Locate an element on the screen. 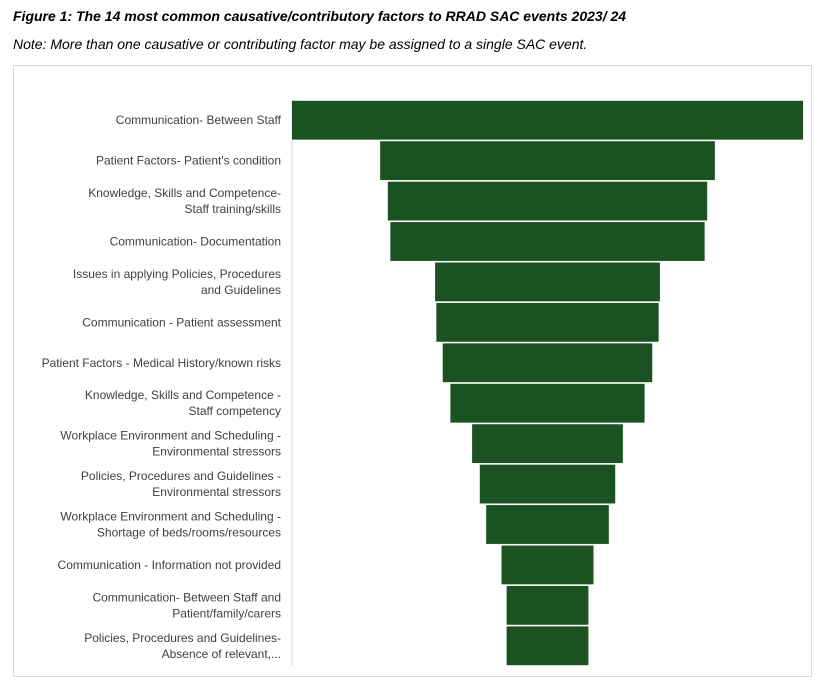 The height and width of the screenshot is (690, 827). category-label-line: Communication - Patient assessment is located at coordinates (181, 322).